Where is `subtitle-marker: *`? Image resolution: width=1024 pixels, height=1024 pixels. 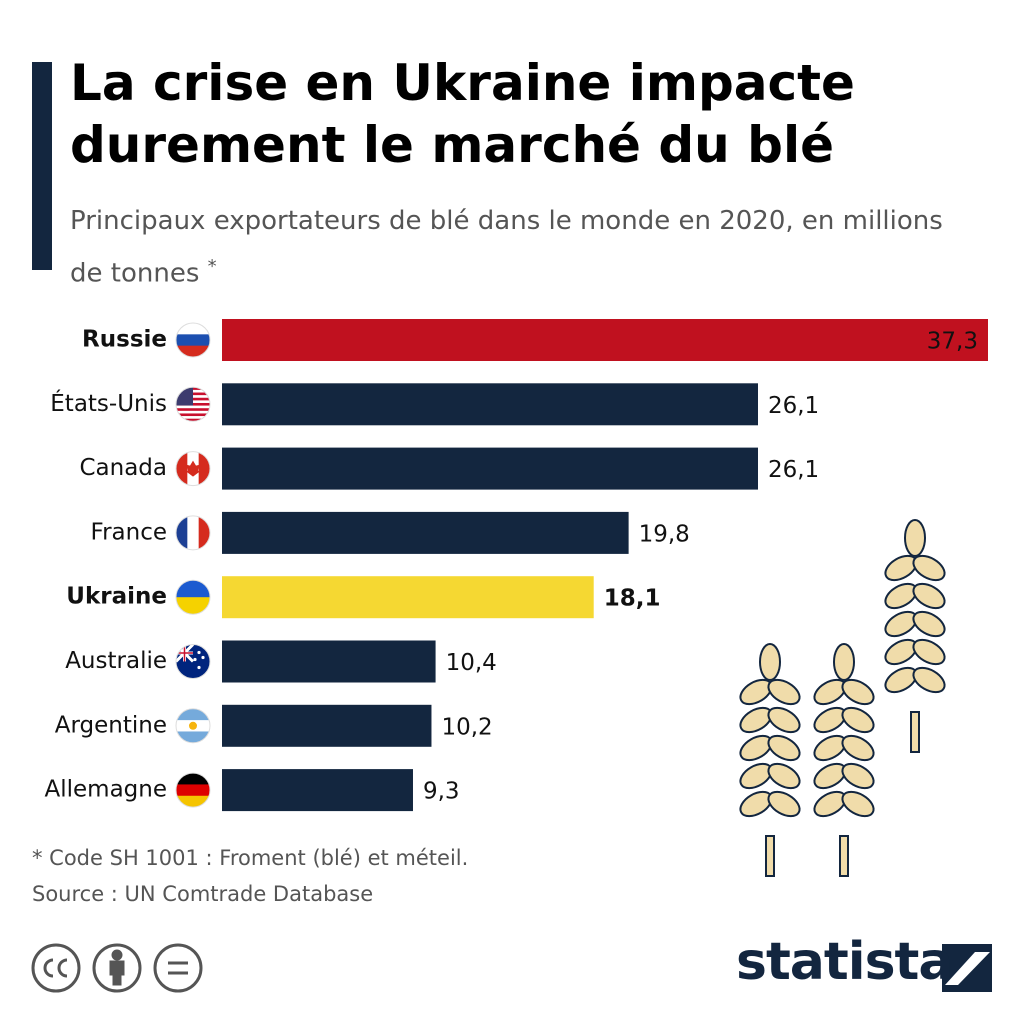 subtitle-marker: * is located at coordinates (212, 266).